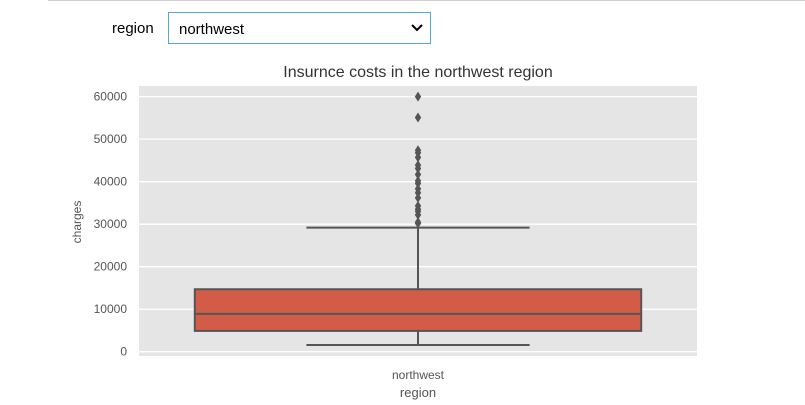 Image resolution: width=805 pixels, height=405 pixels. I want to click on x-axis-ticks: northwest, so click(418, 375).